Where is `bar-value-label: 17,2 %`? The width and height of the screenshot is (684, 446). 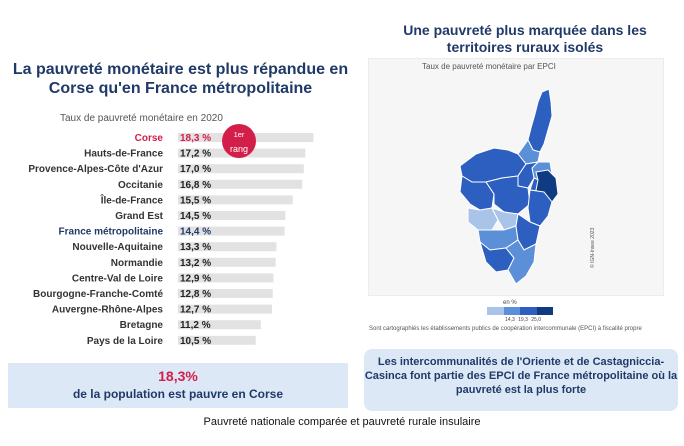
bar-value-label: 17,2 % is located at coordinates (195, 154).